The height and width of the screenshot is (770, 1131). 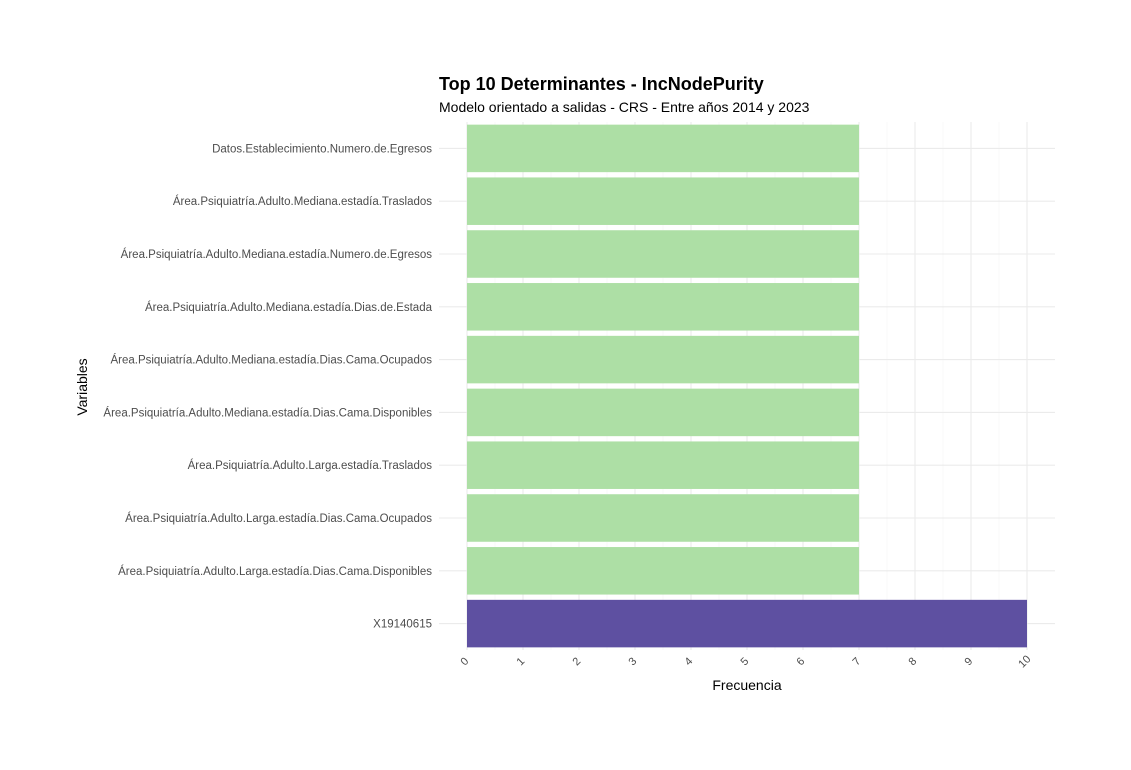 What do you see at coordinates (520, 661) in the screenshot?
I see `x-tick-label: 1` at bounding box center [520, 661].